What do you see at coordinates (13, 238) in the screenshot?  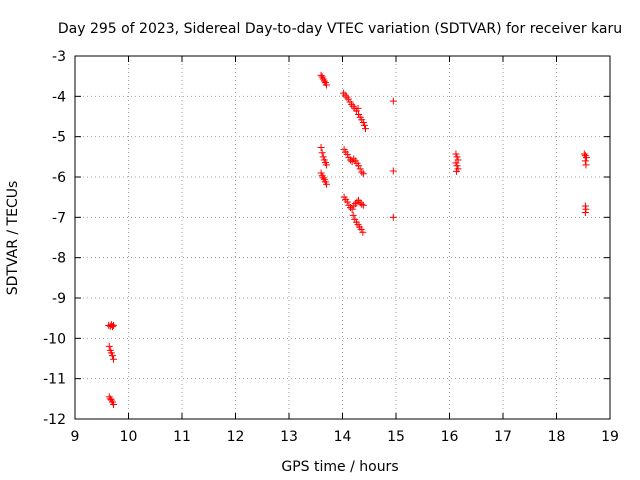 I see `y-axis-title: SDTVAR / TECUs` at bounding box center [13, 238].